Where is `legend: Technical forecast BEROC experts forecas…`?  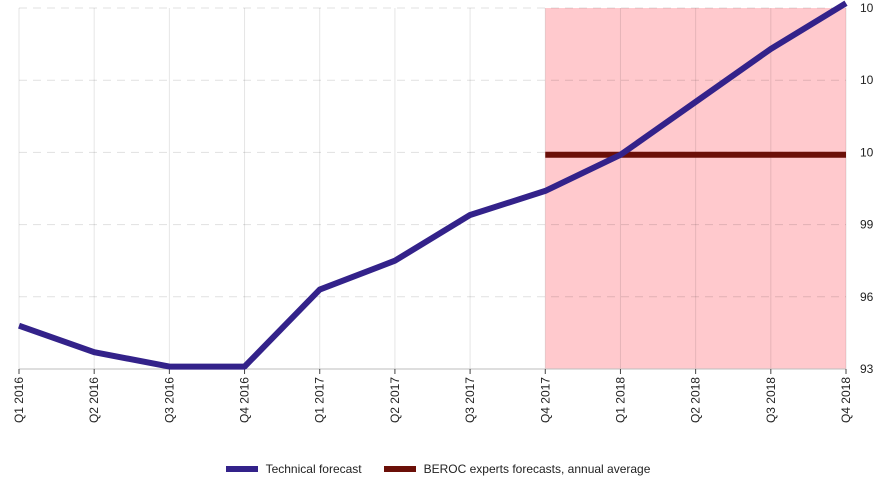
legend: Technical forecast BEROC experts forecas… is located at coordinates (438, 469).